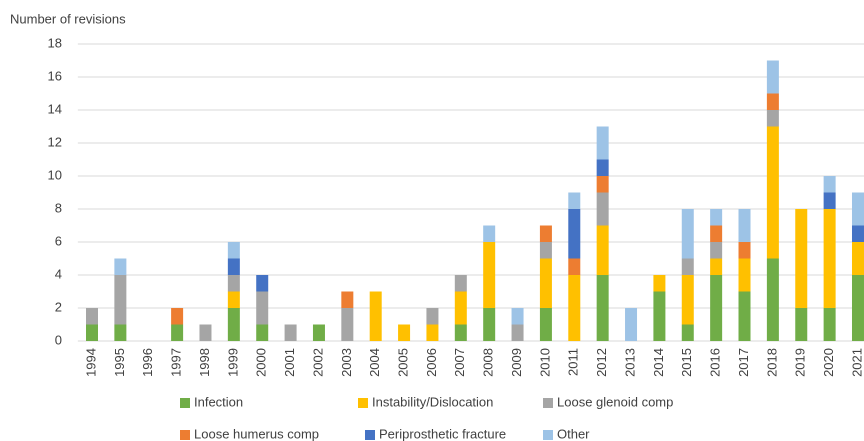 Image resolution: width=864 pixels, height=441 pixels. I want to click on x-tick-label: 2015, so click(686, 362).